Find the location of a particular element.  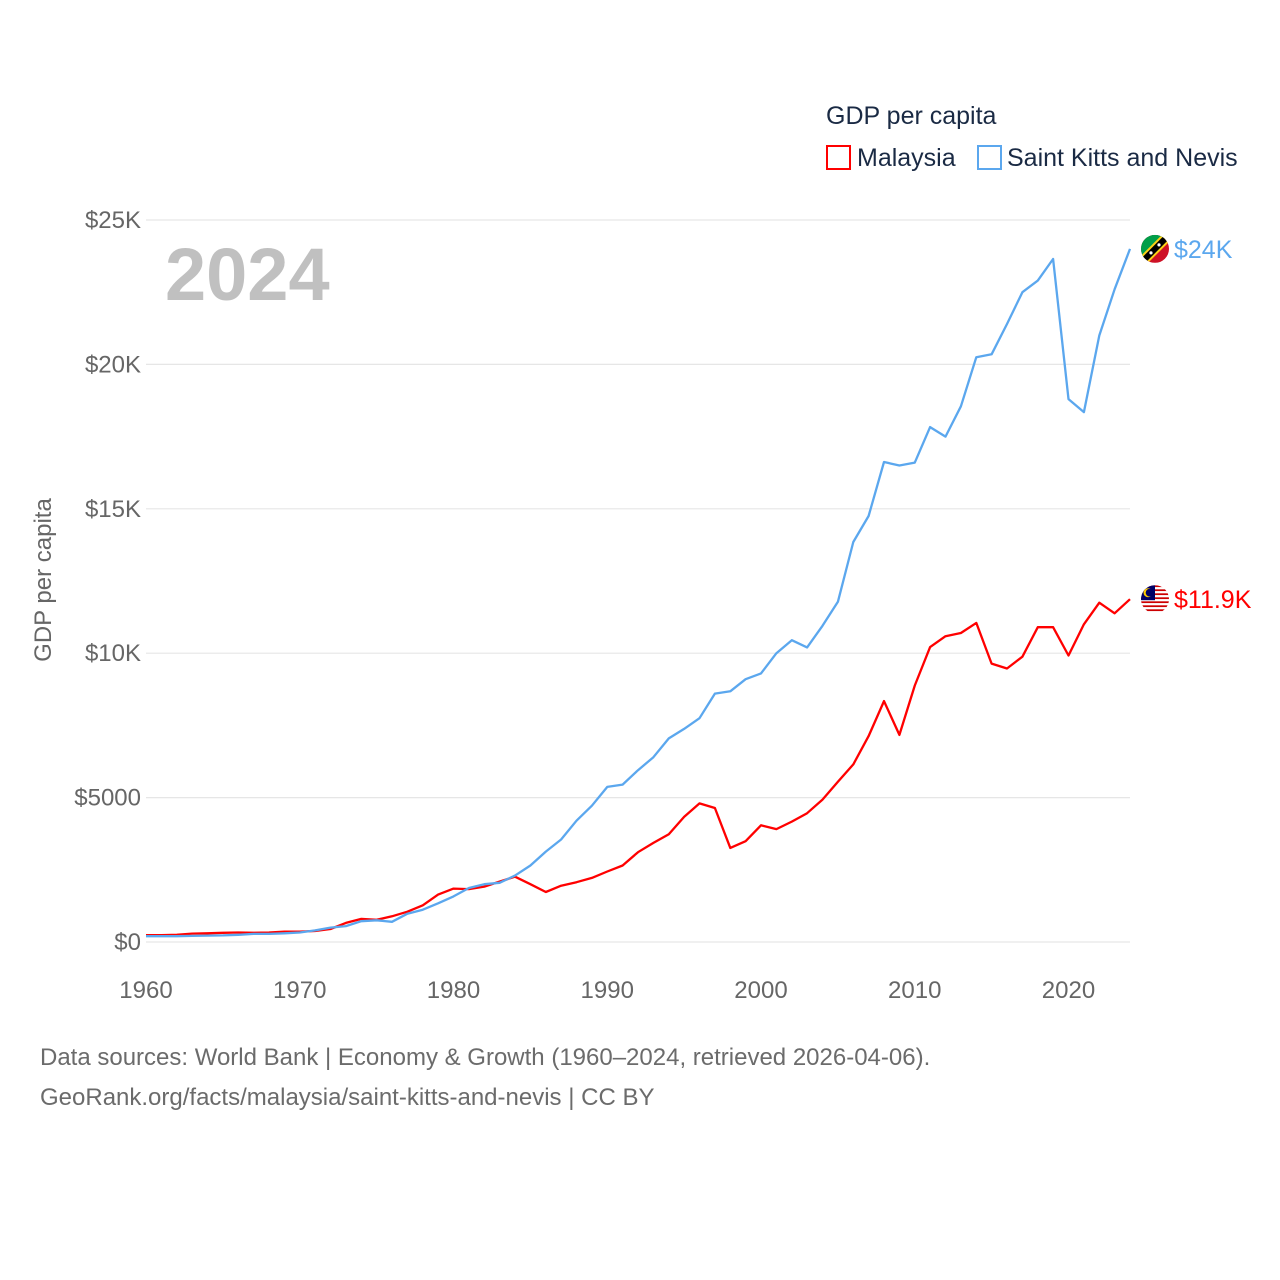

x-tick-label: 1990 is located at coordinates (607, 990).